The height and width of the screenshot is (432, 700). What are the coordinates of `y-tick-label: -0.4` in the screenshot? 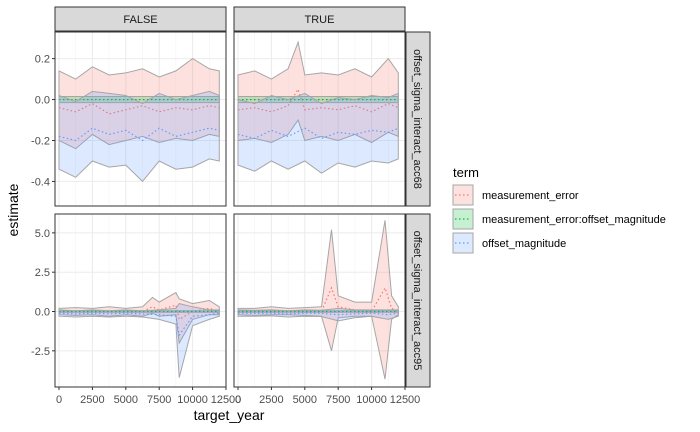 It's located at (40, 182).